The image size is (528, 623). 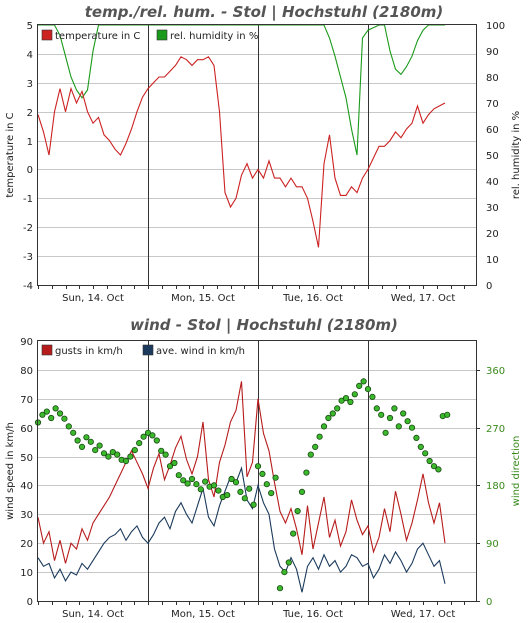 I want to click on y-tick-label: 80, so click(x=26, y=371).